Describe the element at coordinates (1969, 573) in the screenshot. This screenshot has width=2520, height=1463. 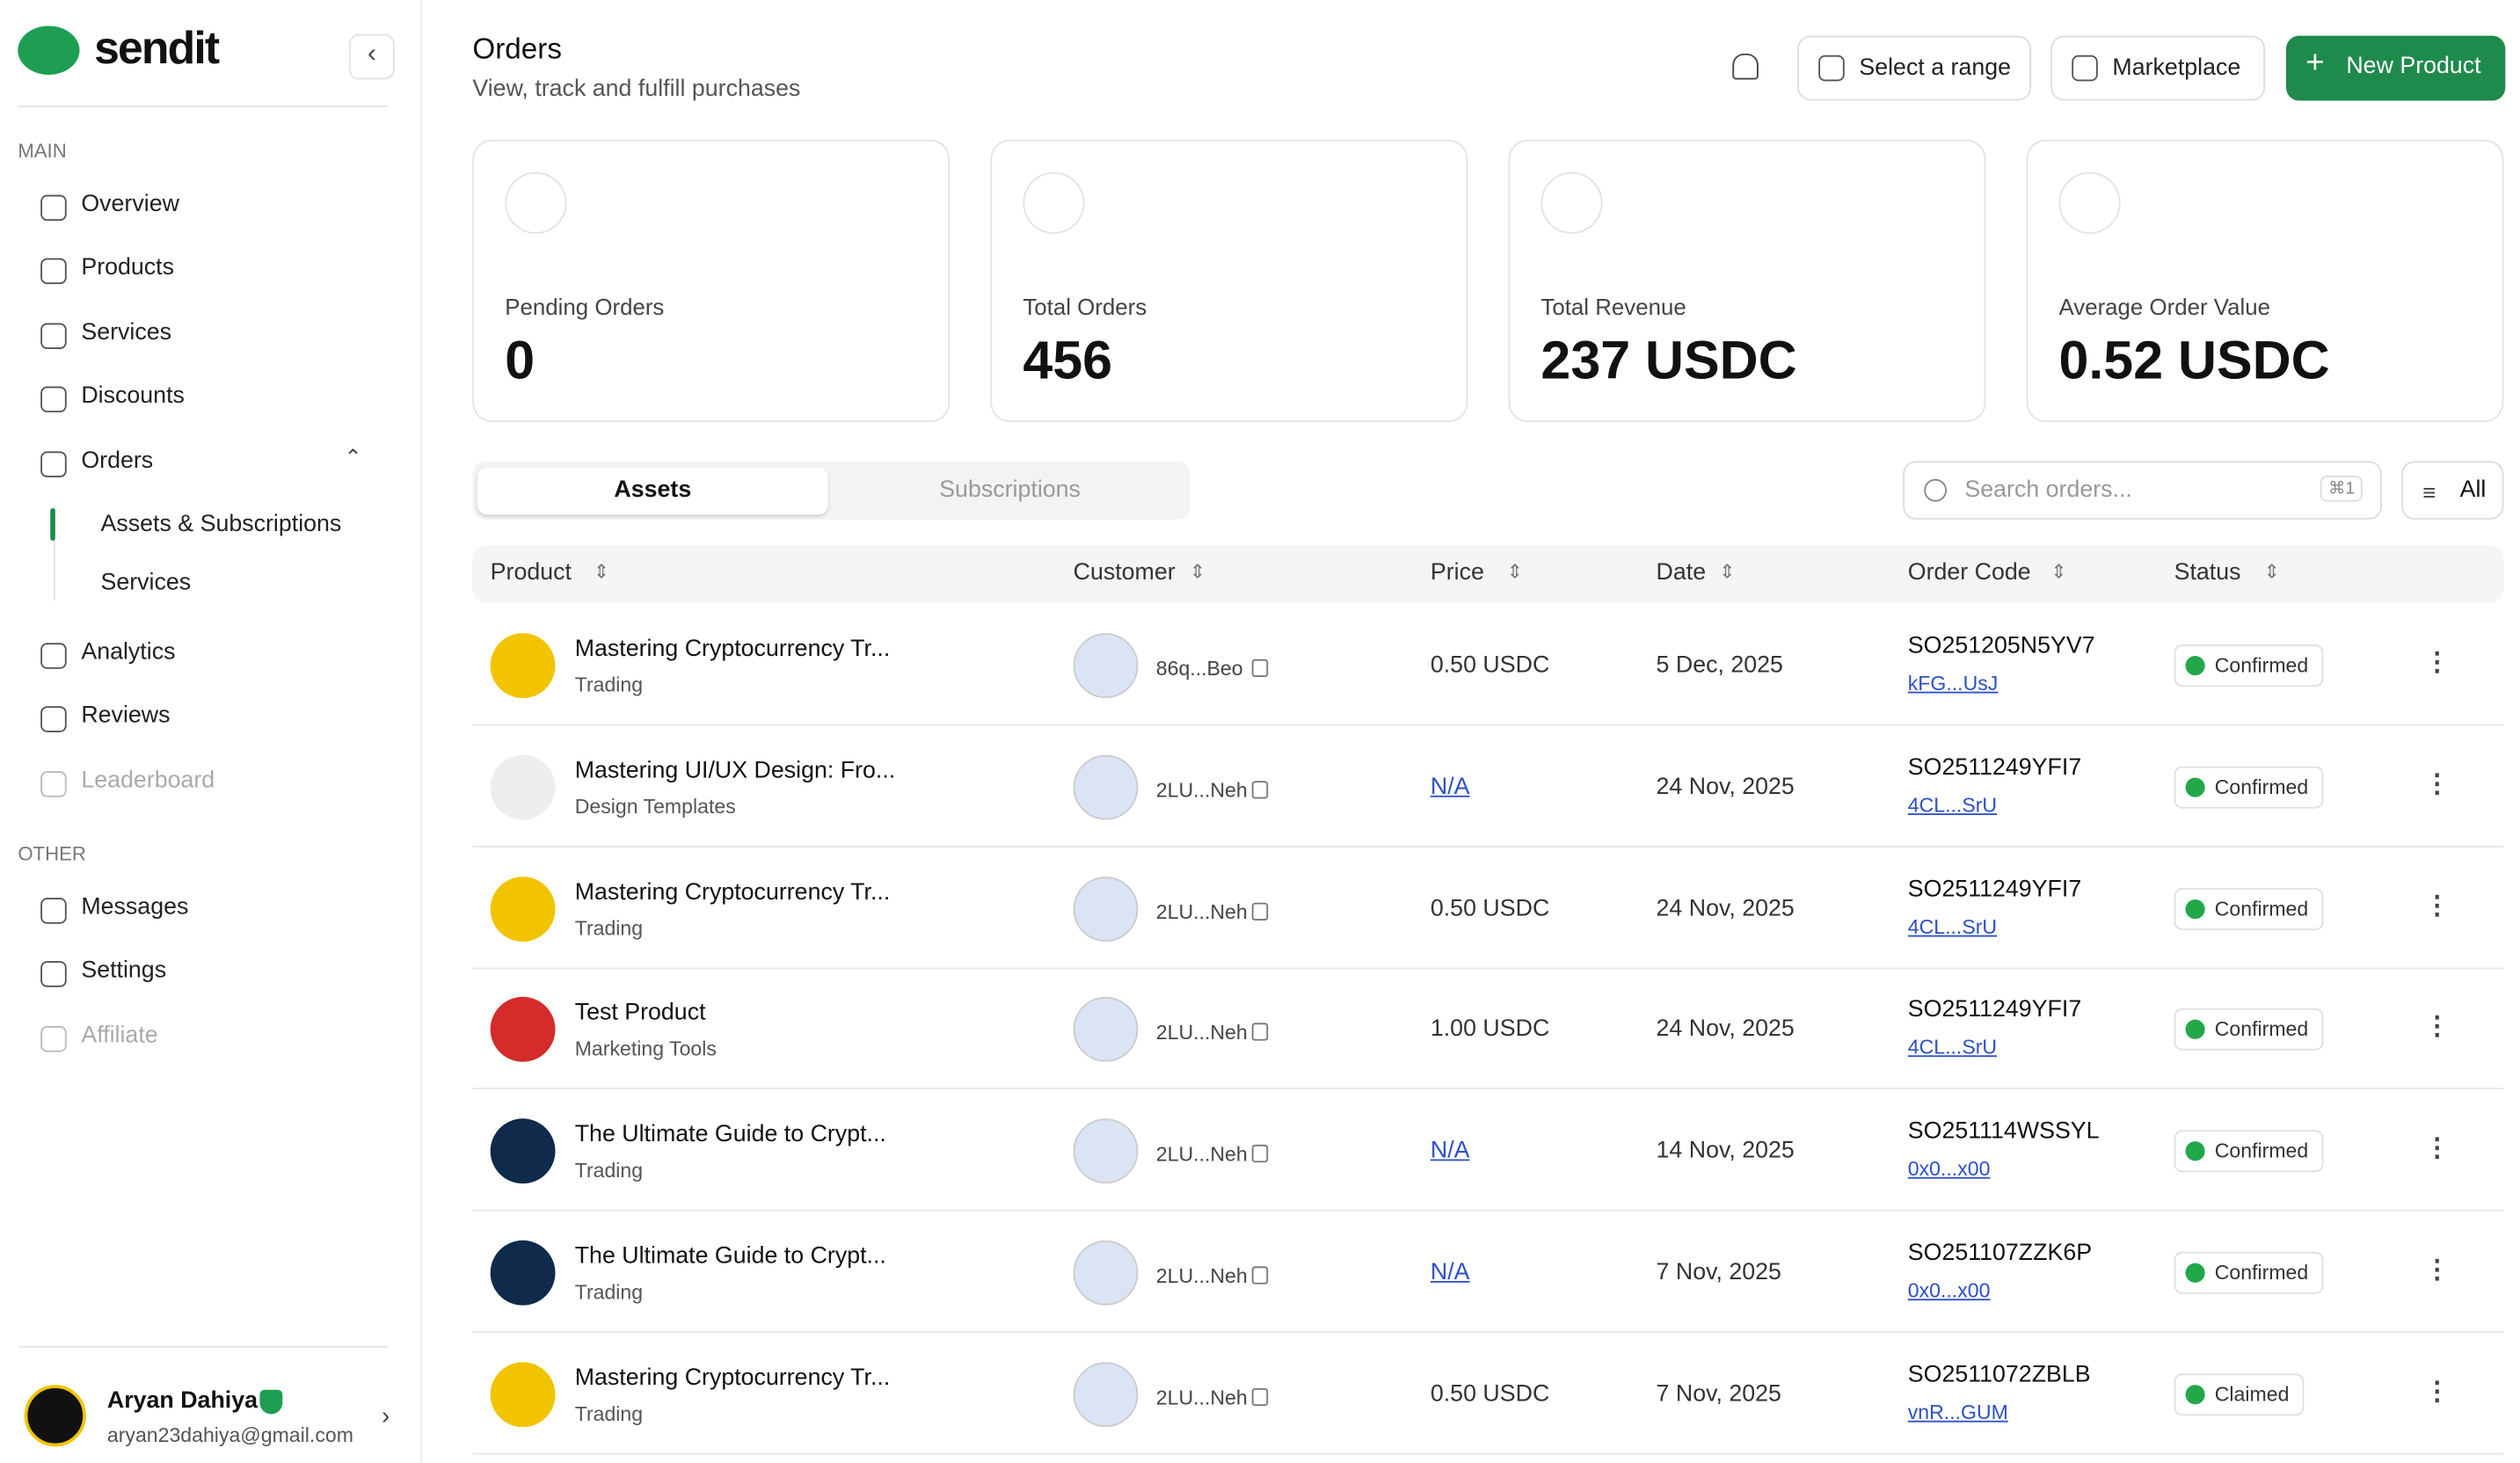
I see `column-header: Order Code` at that location.